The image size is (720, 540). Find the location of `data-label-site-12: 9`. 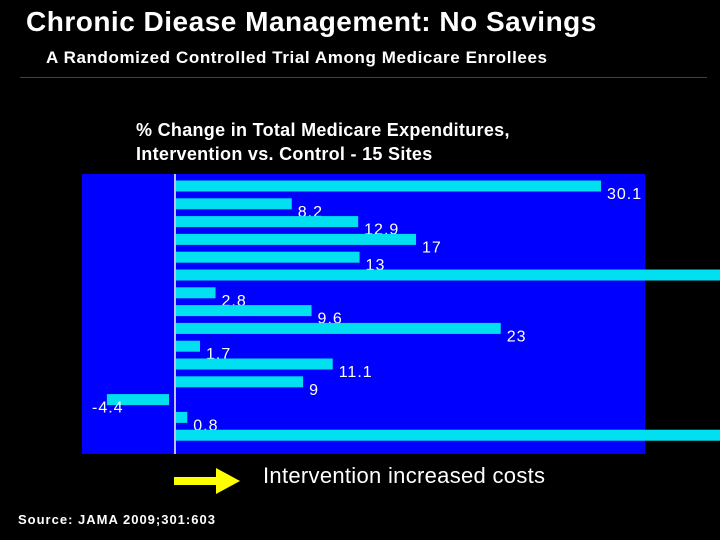

data-label-site-12: 9 is located at coordinates (314, 390).